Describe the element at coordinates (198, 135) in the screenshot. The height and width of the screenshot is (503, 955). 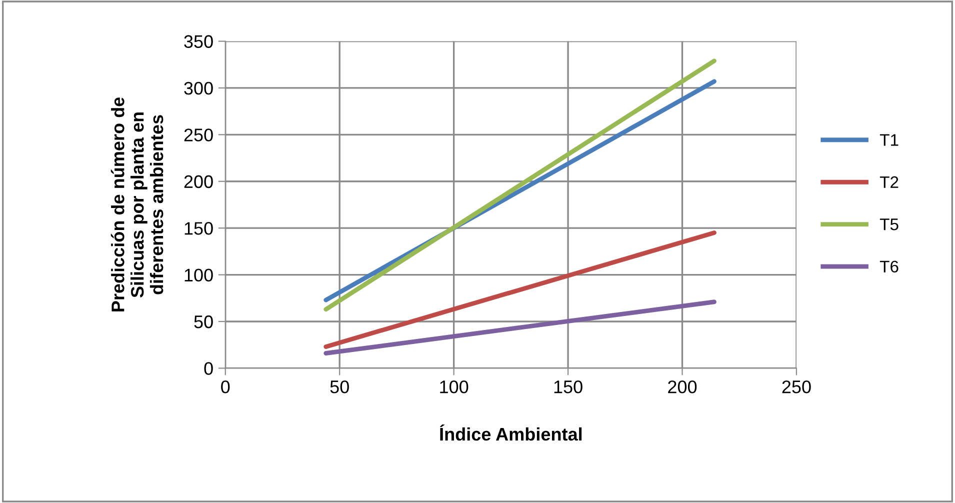
I see `y-tick-label: 250` at that location.